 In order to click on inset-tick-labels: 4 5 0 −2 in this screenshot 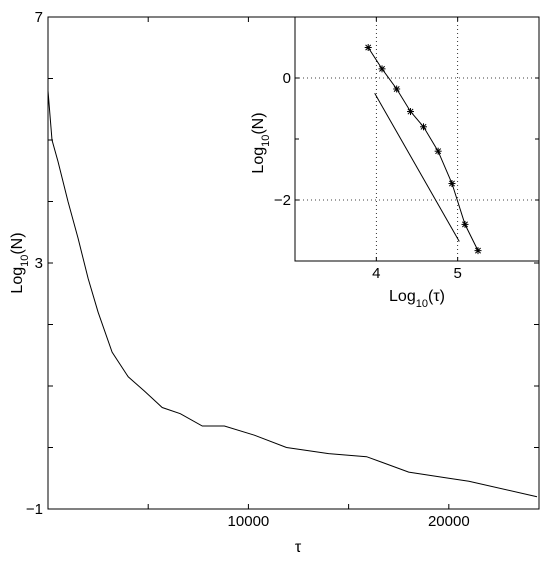, I will do `click(368, 176)`.